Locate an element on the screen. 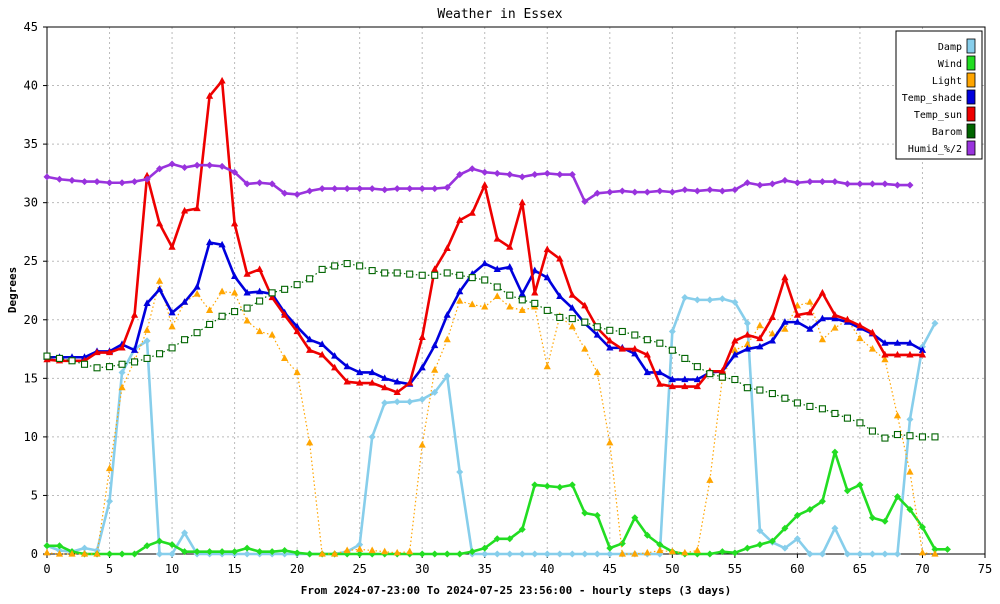 The height and width of the screenshot is (604, 1000). y-tick-label: 30 is located at coordinates (31, 203).